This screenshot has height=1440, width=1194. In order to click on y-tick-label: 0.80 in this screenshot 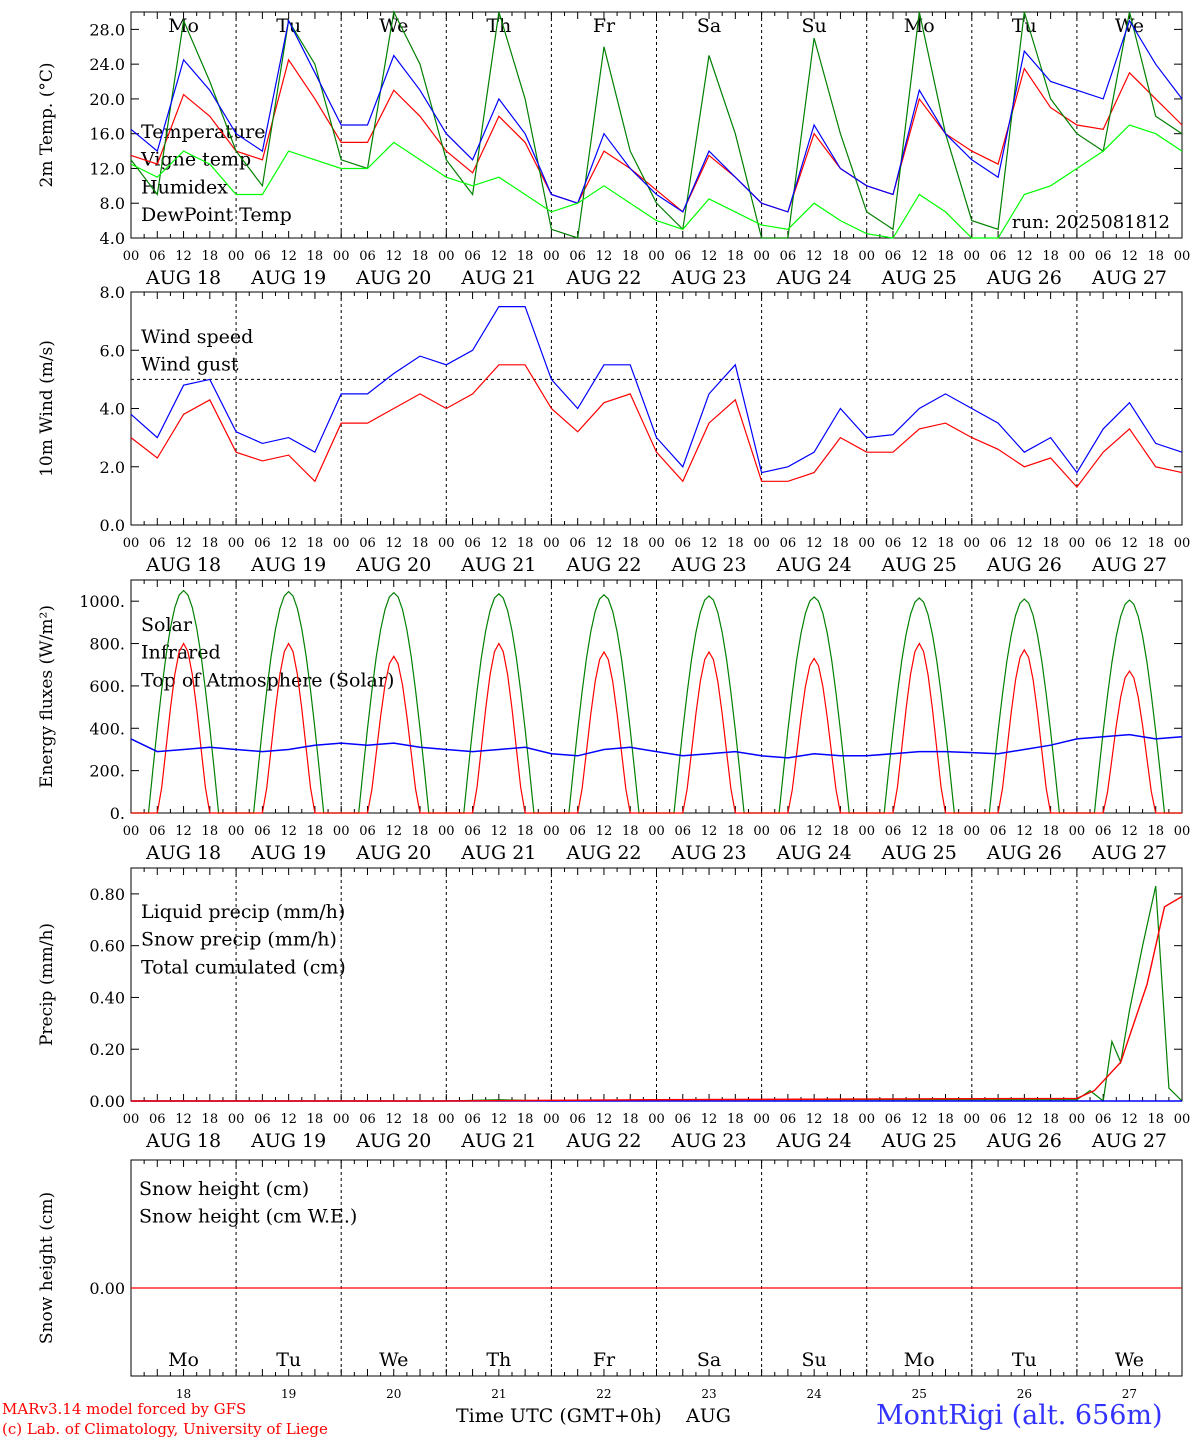, I will do `click(107, 894)`.